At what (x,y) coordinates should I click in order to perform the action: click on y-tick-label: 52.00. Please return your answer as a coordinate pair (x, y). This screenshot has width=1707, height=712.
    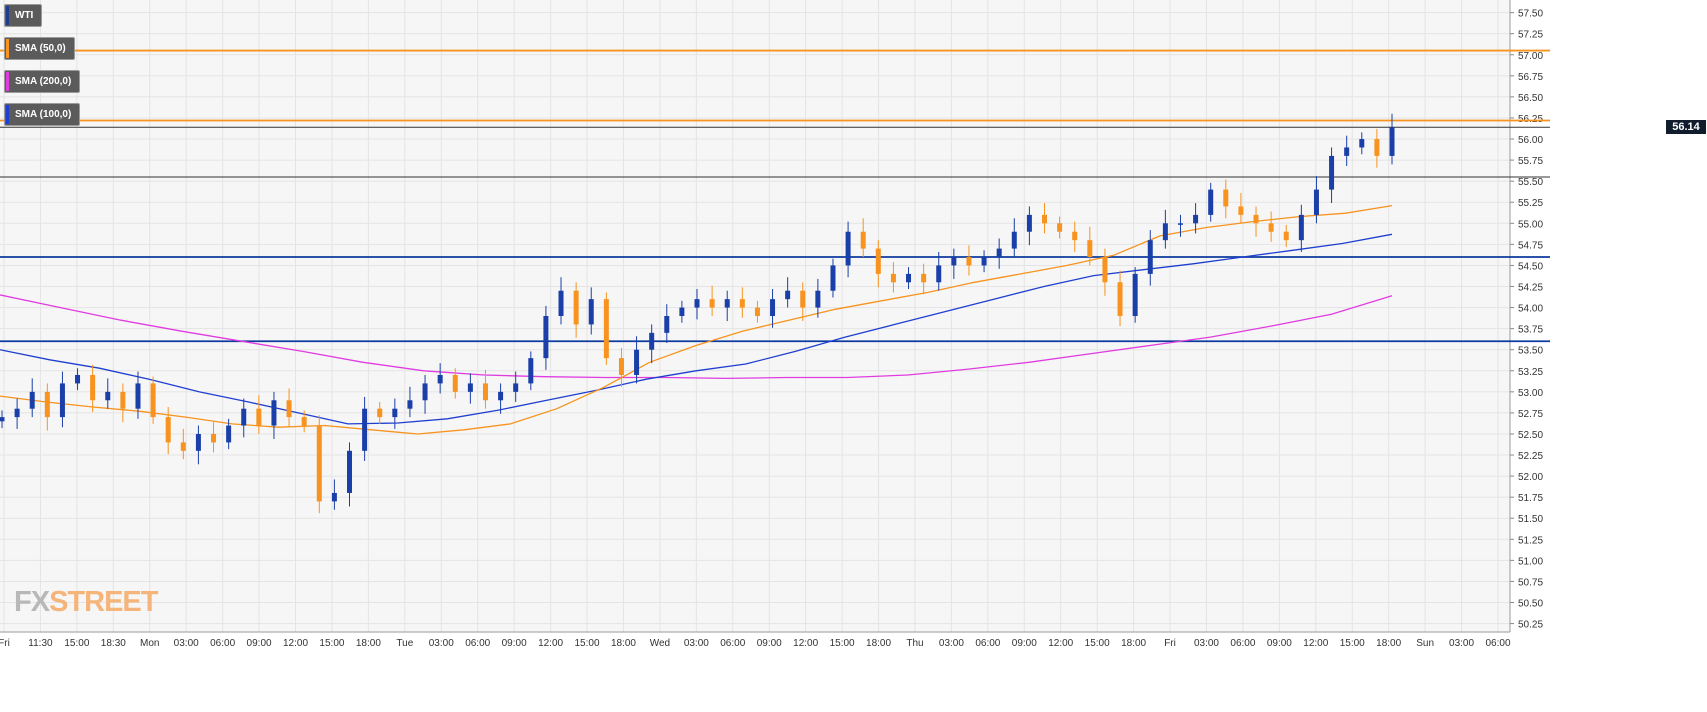
    Looking at the image, I should click on (1530, 477).